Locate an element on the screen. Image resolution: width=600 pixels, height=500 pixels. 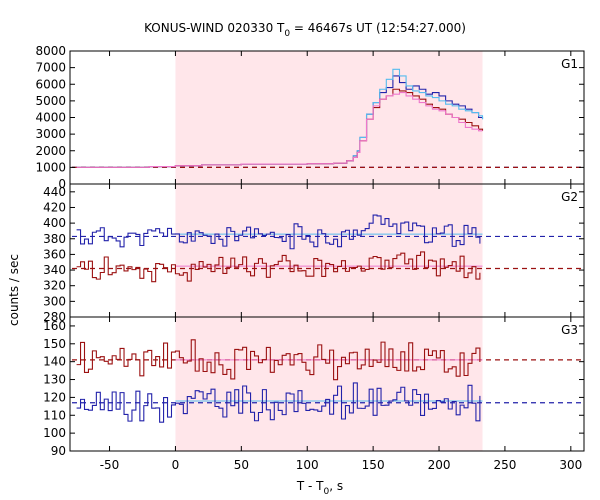
y-tick-label: 320 is located at coordinates (54, 286).